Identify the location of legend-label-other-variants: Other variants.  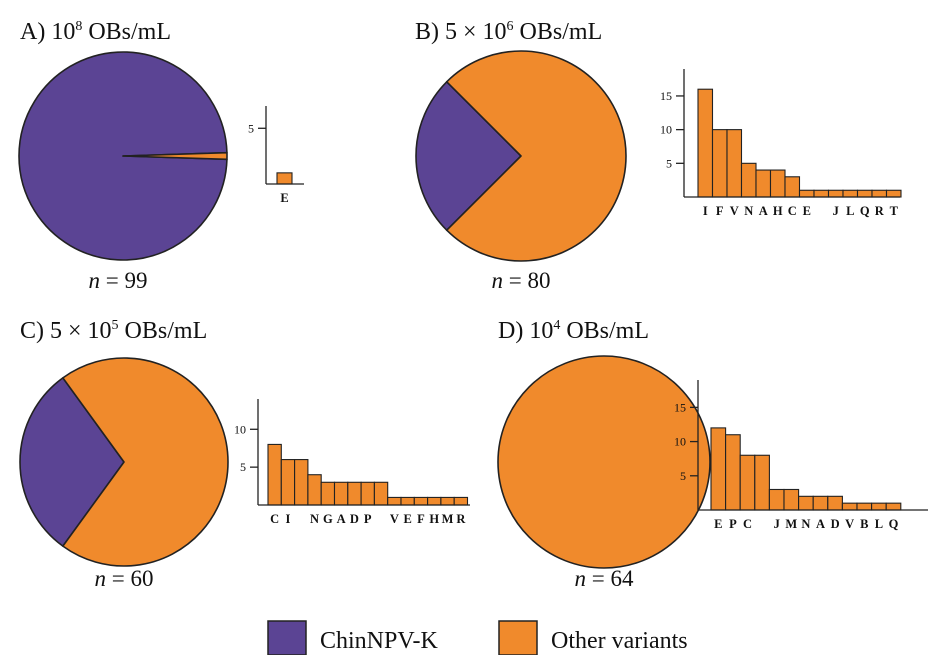
(619, 641).